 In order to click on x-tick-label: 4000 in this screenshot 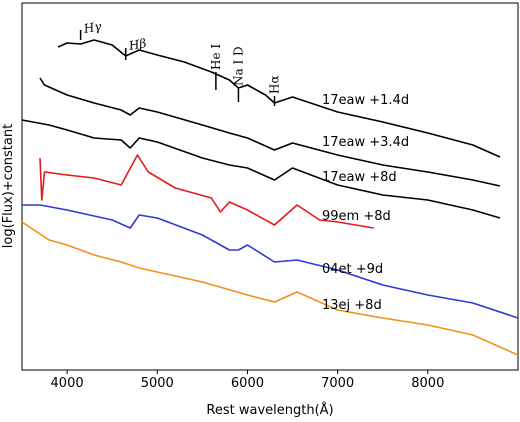, I will do `click(67, 383)`.